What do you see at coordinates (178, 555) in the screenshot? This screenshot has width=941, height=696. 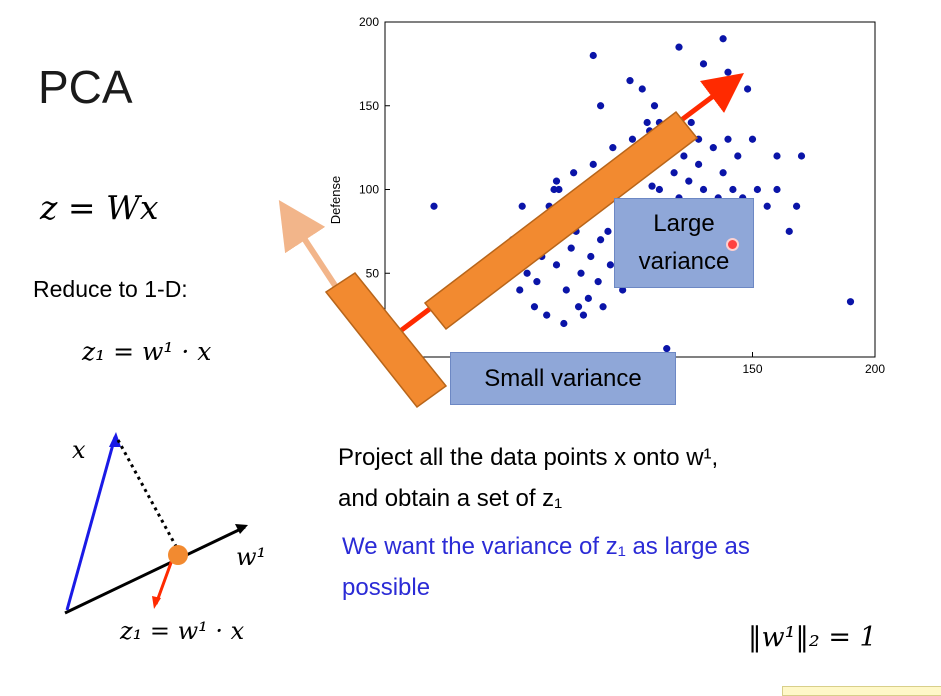 I see `projection-point` at bounding box center [178, 555].